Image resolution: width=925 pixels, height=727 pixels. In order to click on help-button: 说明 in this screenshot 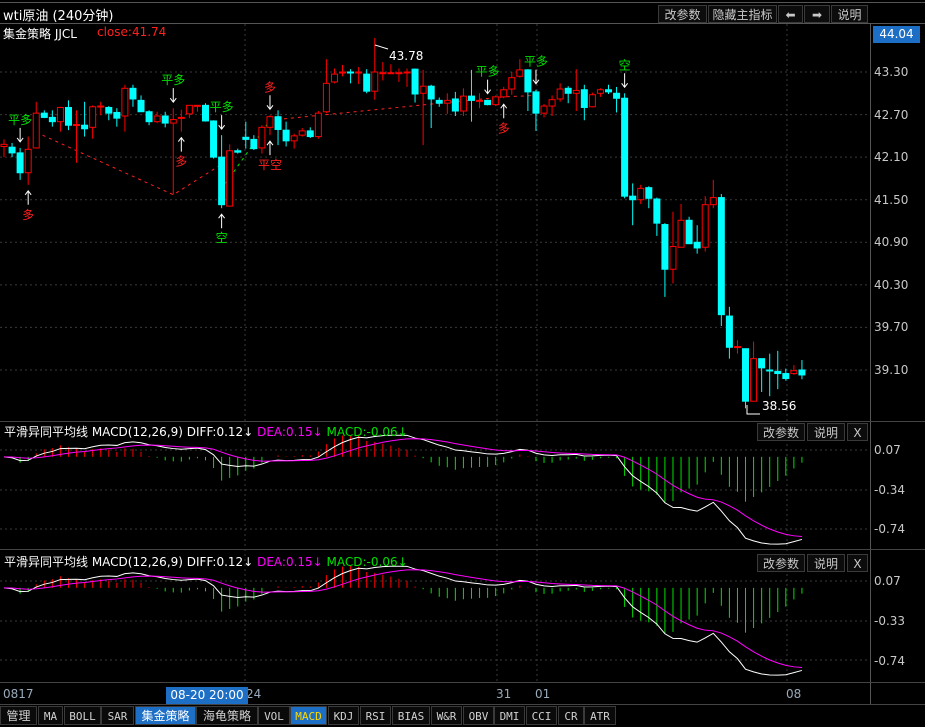, I will do `click(849, 14)`.